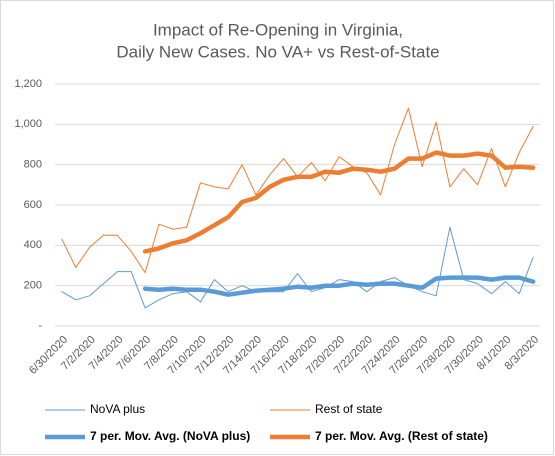 Image resolution: width=555 pixels, height=456 pixels. I want to click on y-tick-label: 600, so click(33, 205).